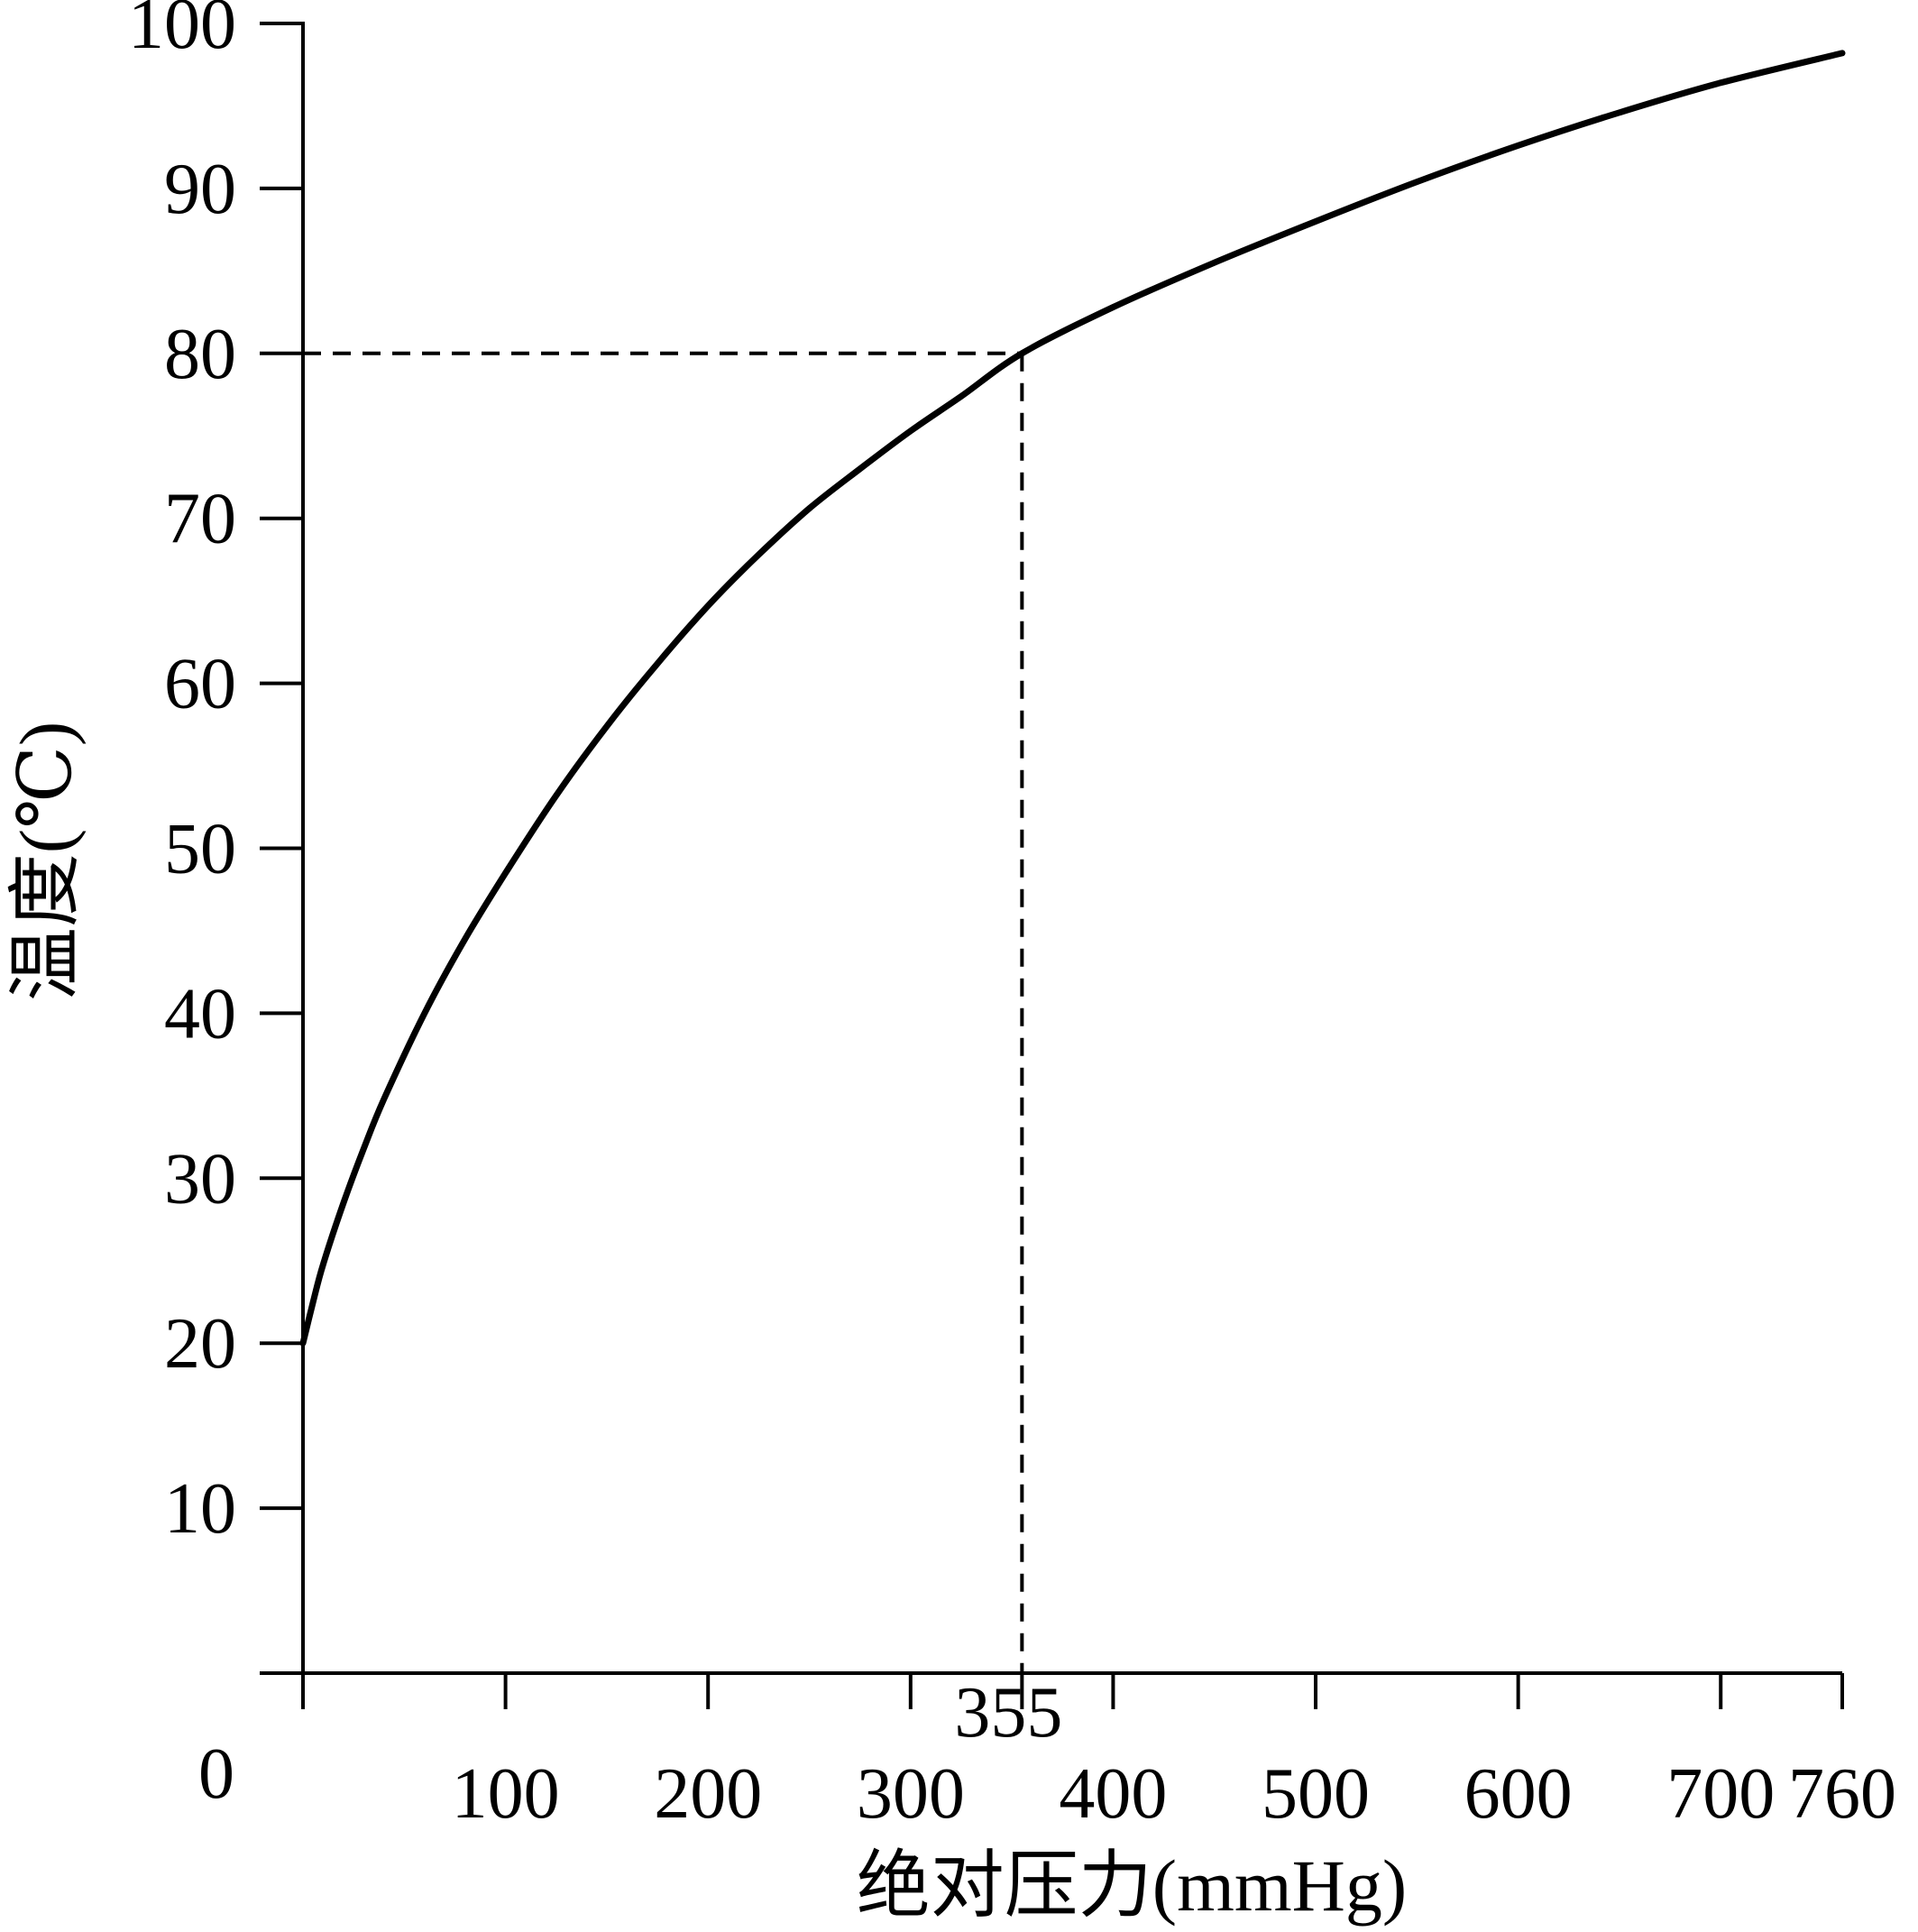 This screenshot has width=1918, height=1932. I want to click on y-tick-label: 100, so click(182, 32).